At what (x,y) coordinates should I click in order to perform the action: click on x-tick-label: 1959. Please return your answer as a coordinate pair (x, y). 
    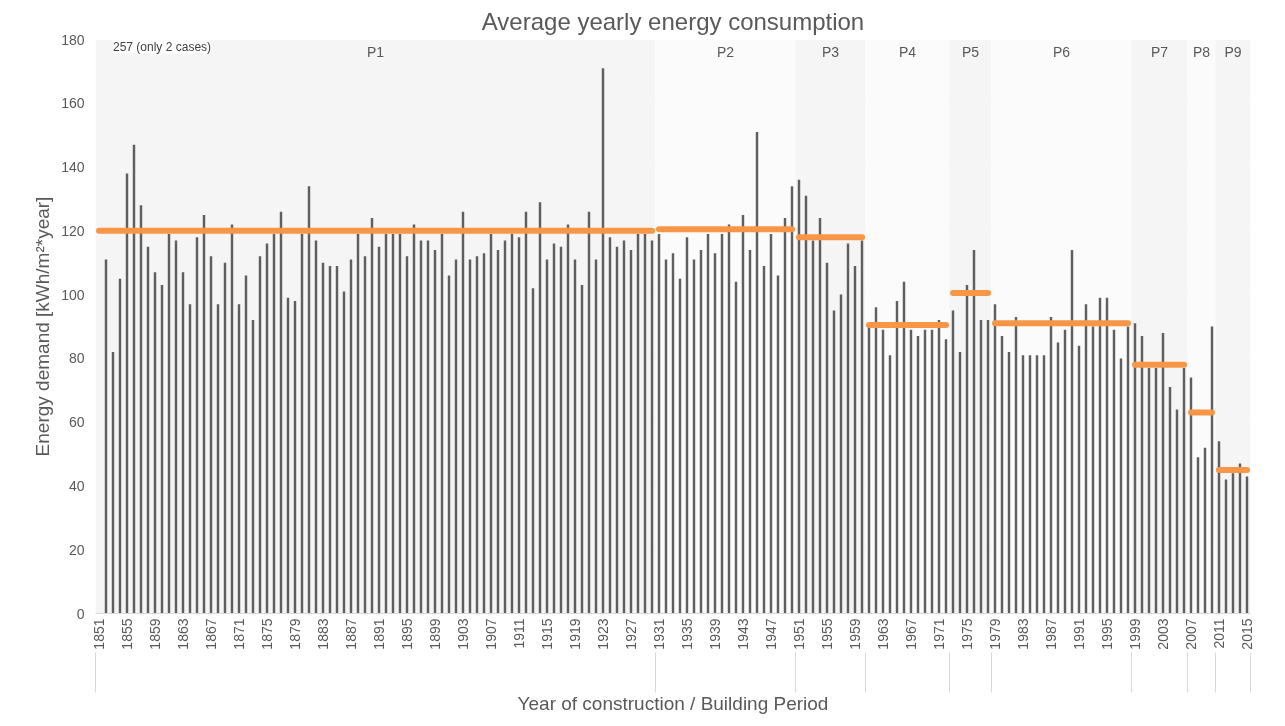
    Looking at the image, I should click on (855, 634).